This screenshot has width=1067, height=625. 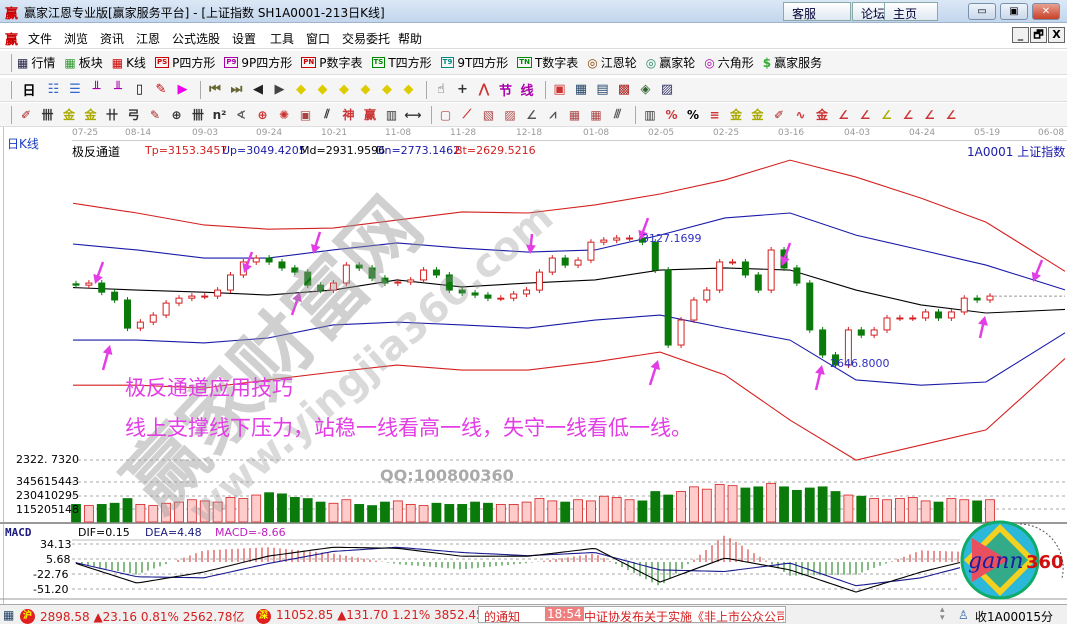 What do you see at coordinates (612, 62) in the screenshot?
I see `toolbar-gann-wheel-button: ◎ 江恩轮` at bounding box center [612, 62].